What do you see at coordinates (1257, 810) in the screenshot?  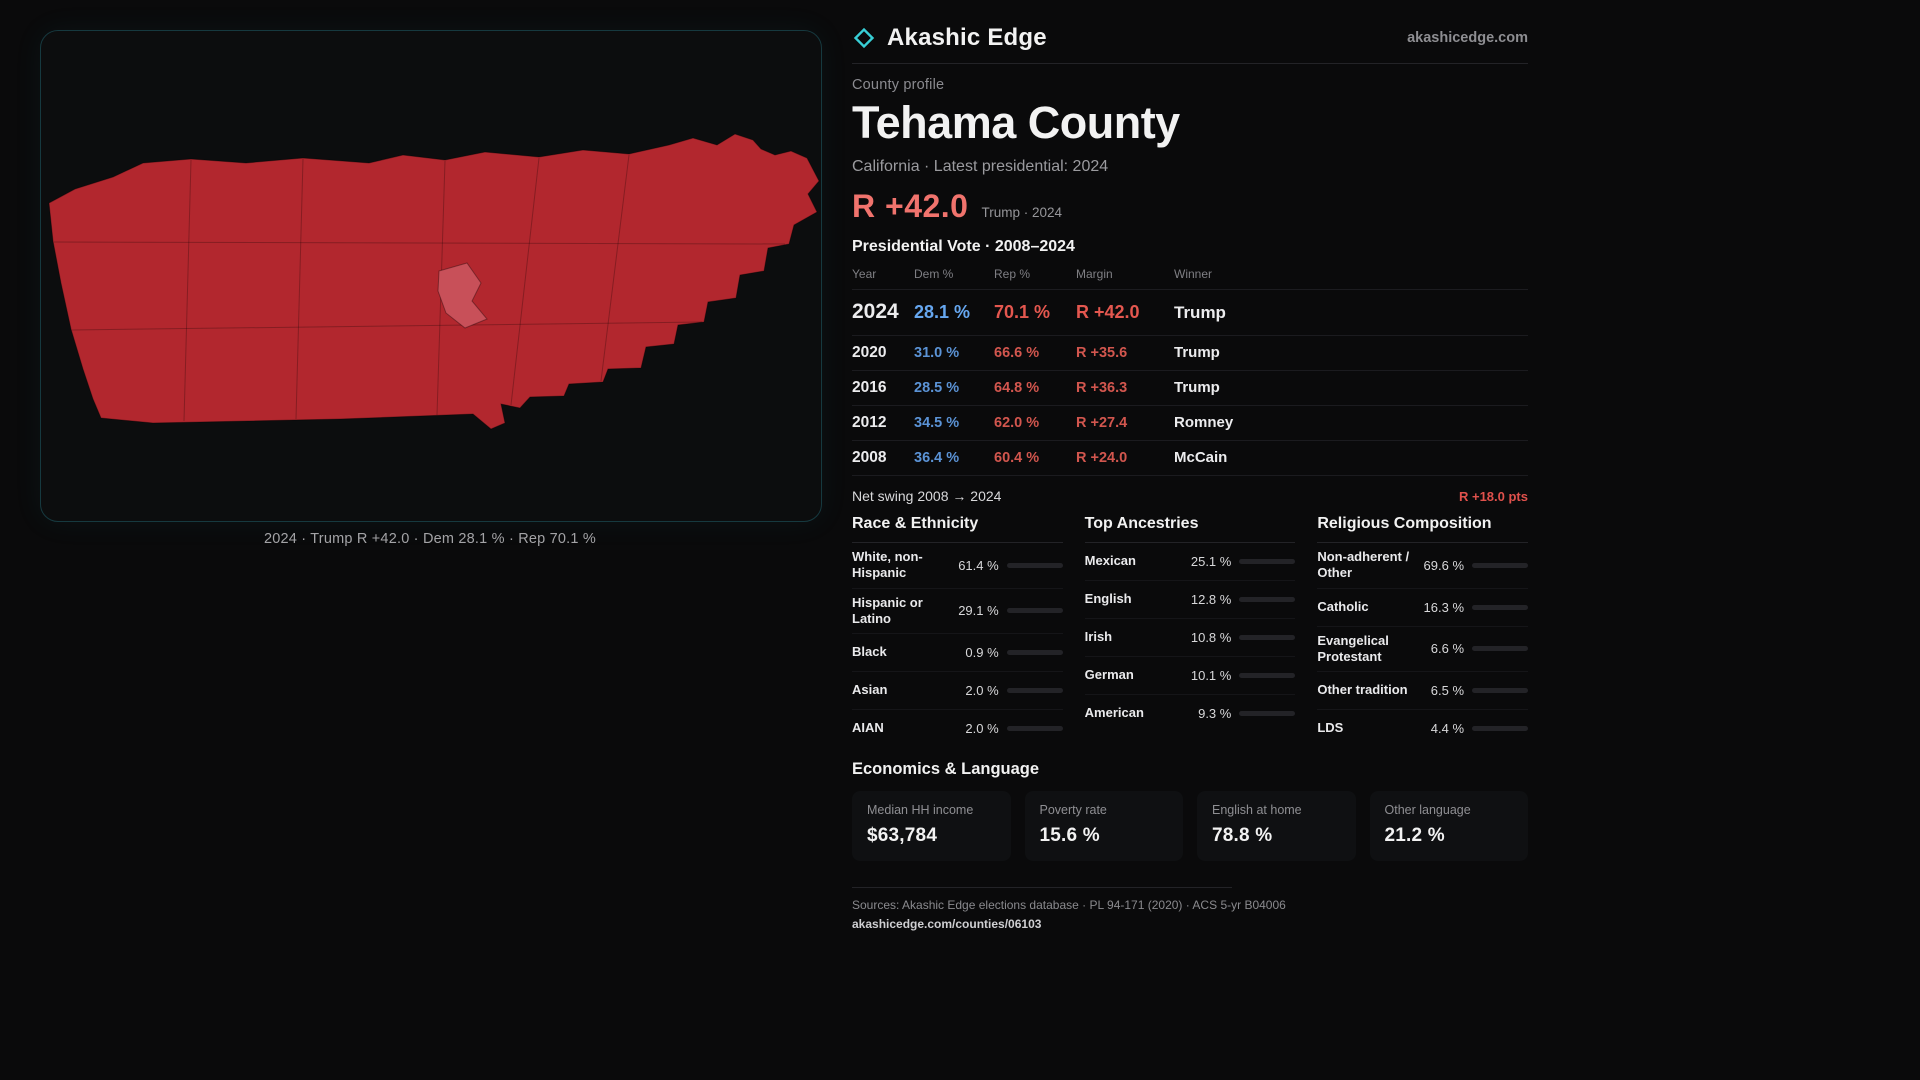 I see `stat-label: English at home` at bounding box center [1257, 810].